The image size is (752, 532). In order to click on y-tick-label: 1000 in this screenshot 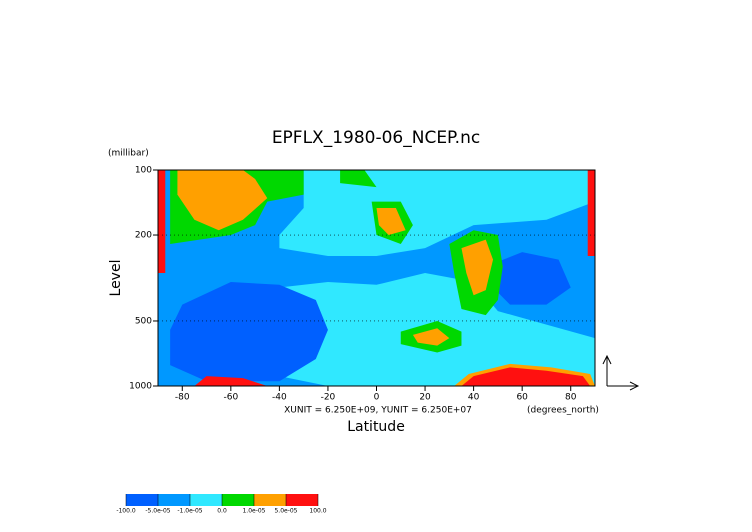, I will do `click(140, 387)`.